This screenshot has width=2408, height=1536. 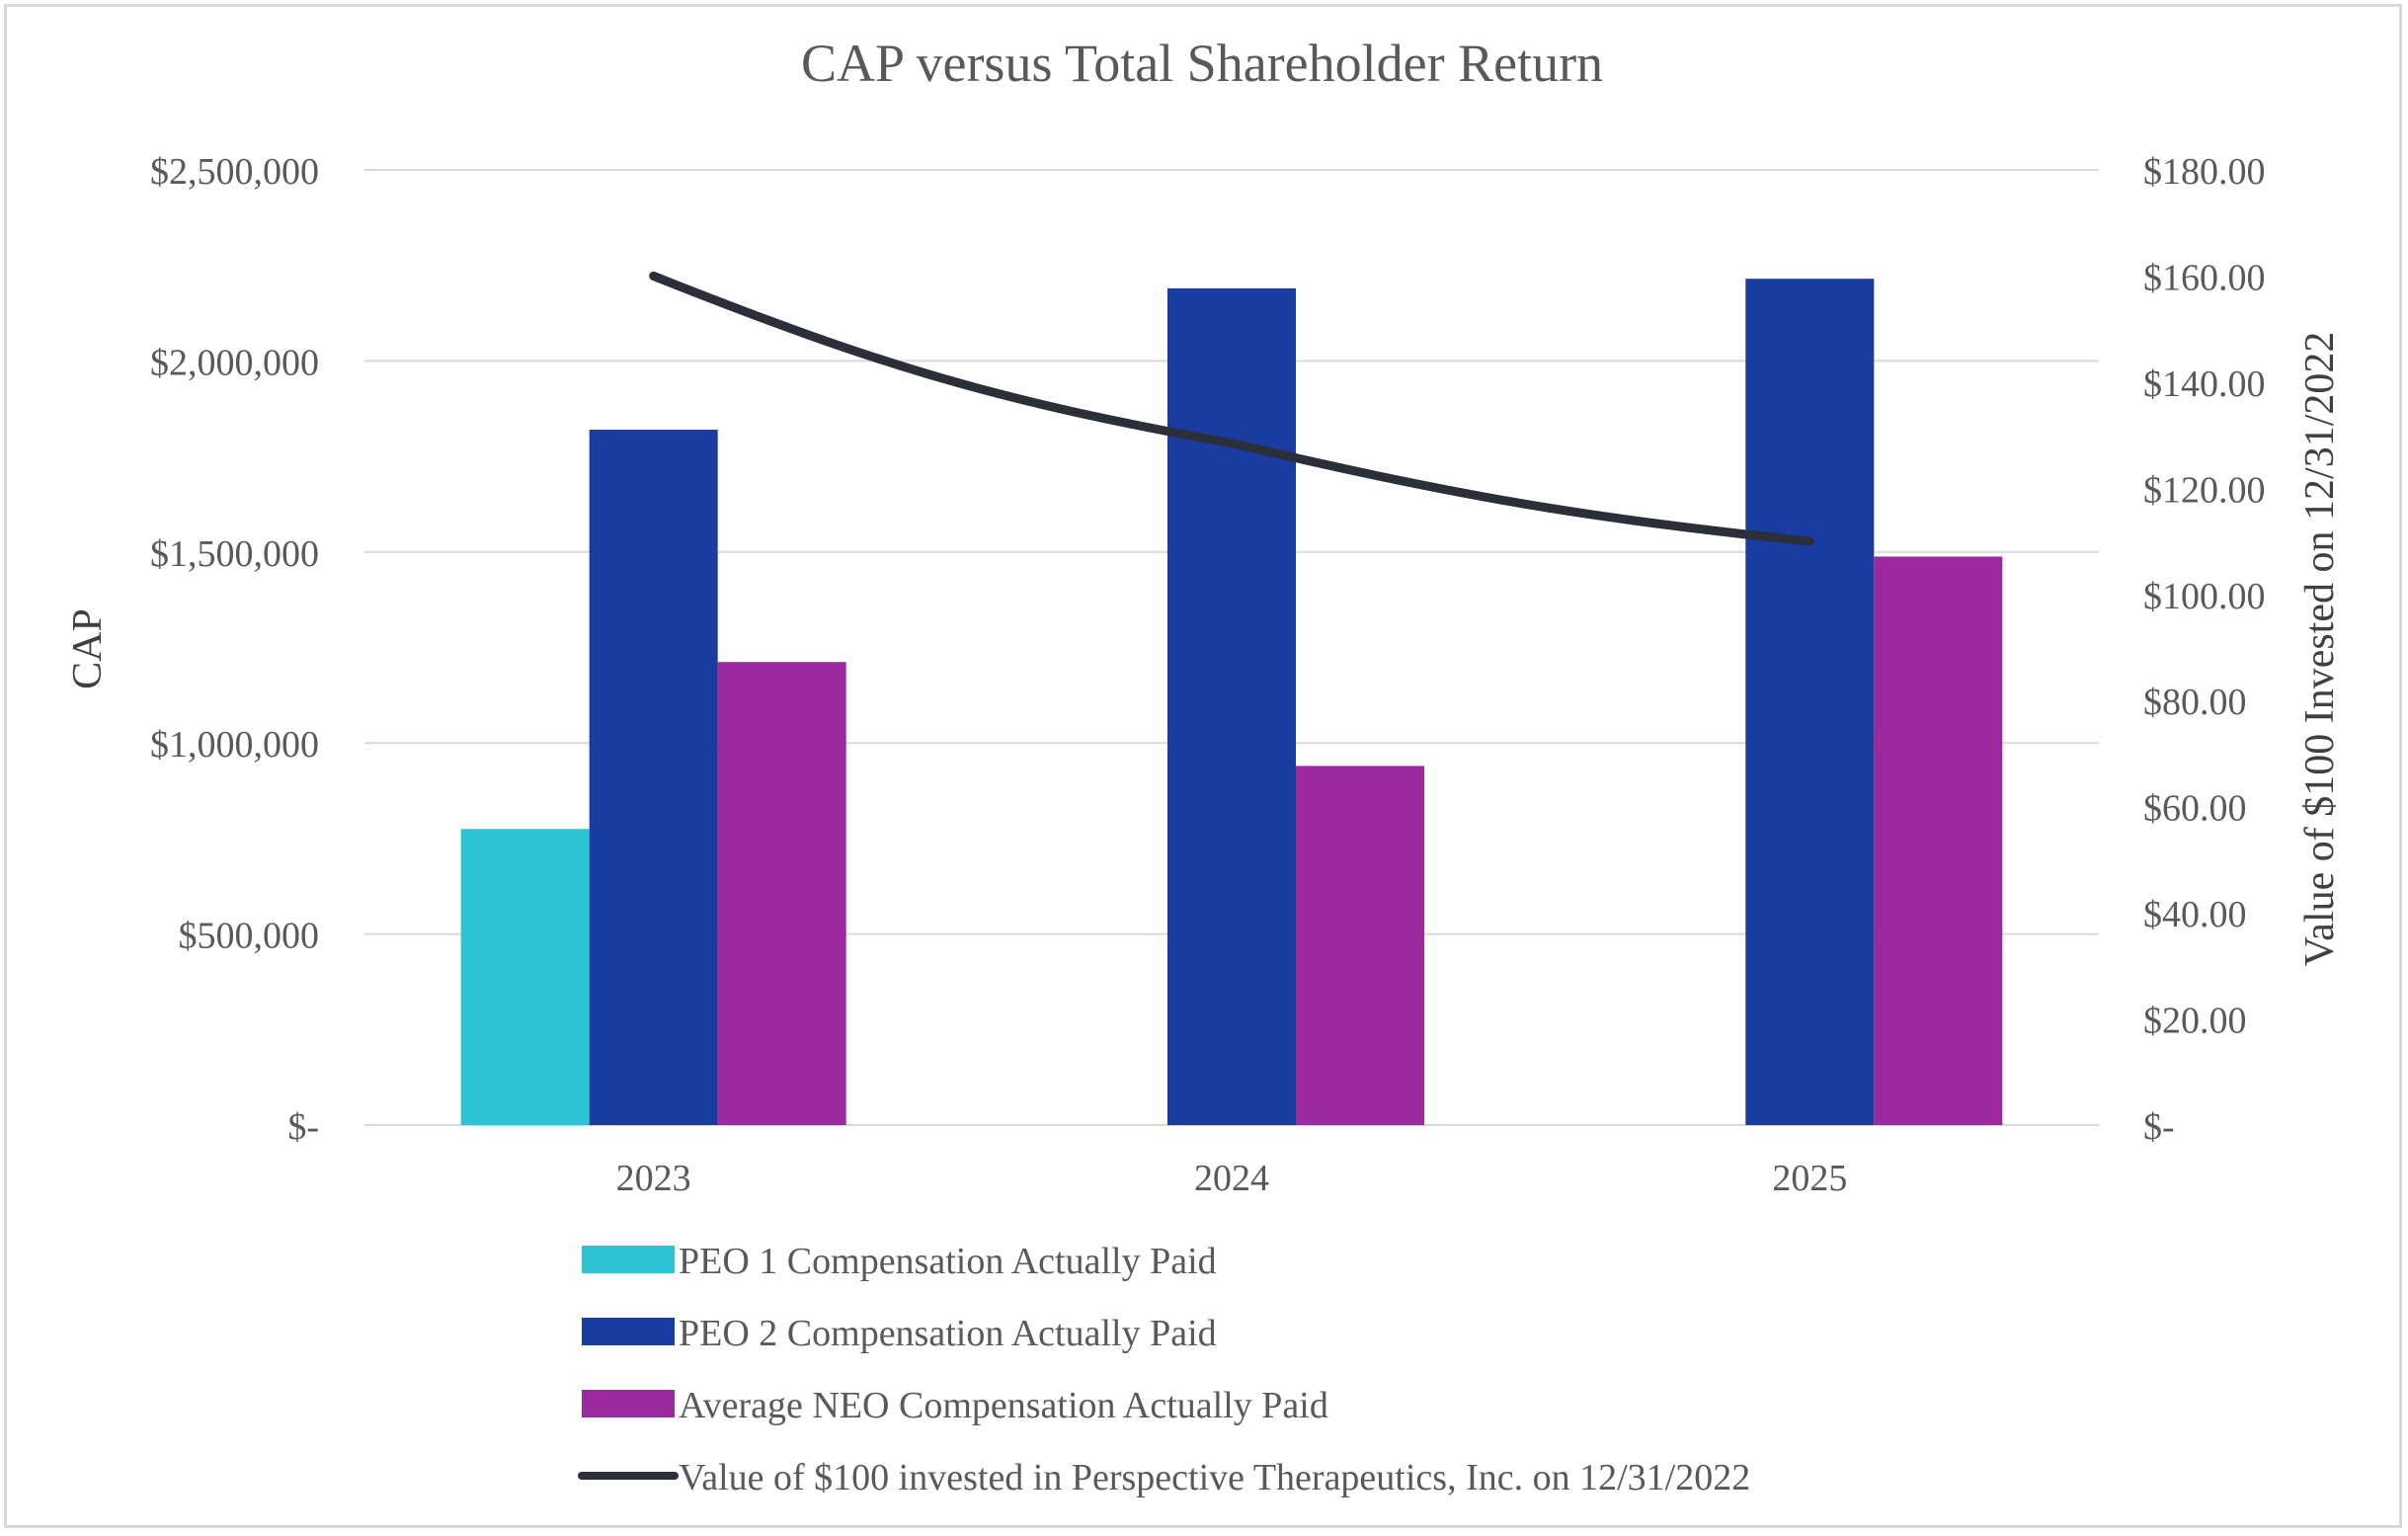 What do you see at coordinates (2195, 1021) in the screenshot?
I see `y2-tick-label: $20.00` at bounding box center [2195, 1021].